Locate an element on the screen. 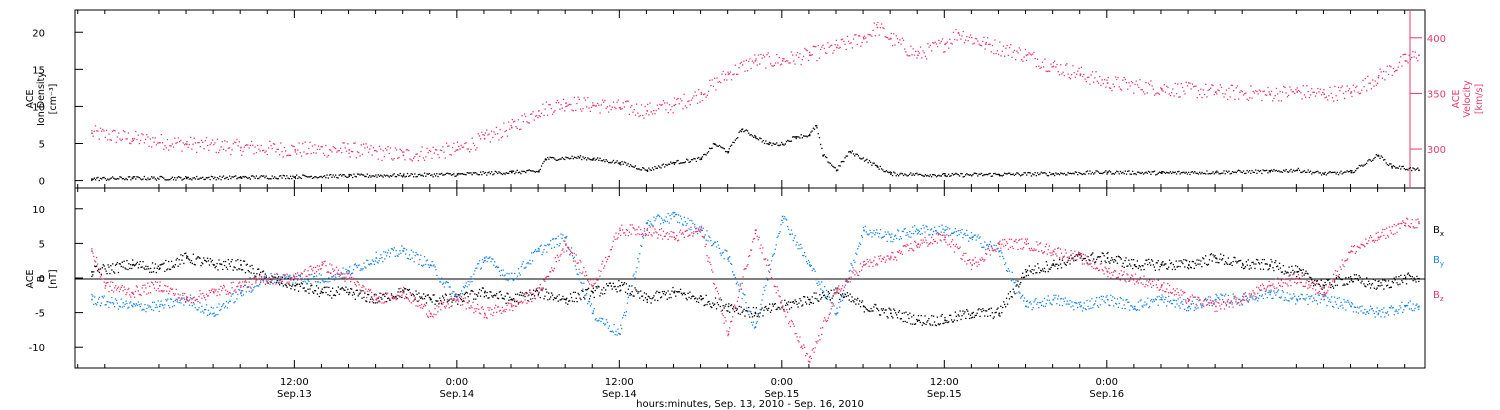 The image size is (1500, 410). density-series-key-point is located at coordinates (539, 171).